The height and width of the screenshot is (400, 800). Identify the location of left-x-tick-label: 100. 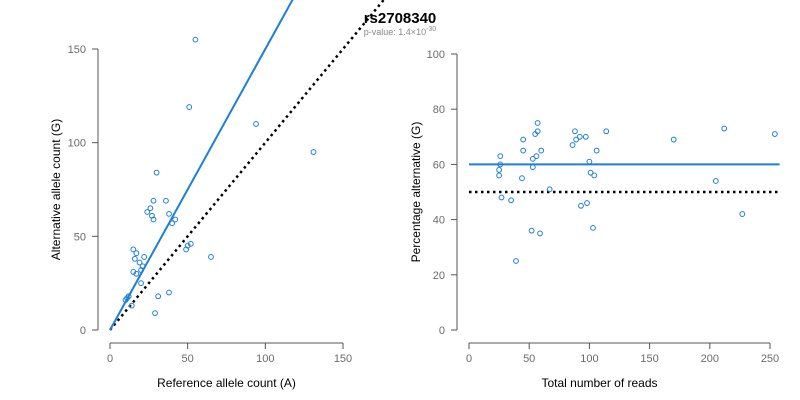
(265, 359).